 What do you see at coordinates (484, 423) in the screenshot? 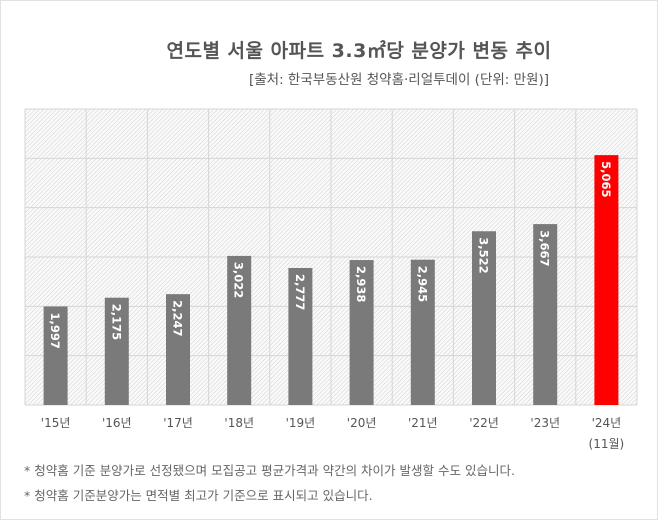
I see `x-tick-label: '22년` at bounding box center [484, 423].